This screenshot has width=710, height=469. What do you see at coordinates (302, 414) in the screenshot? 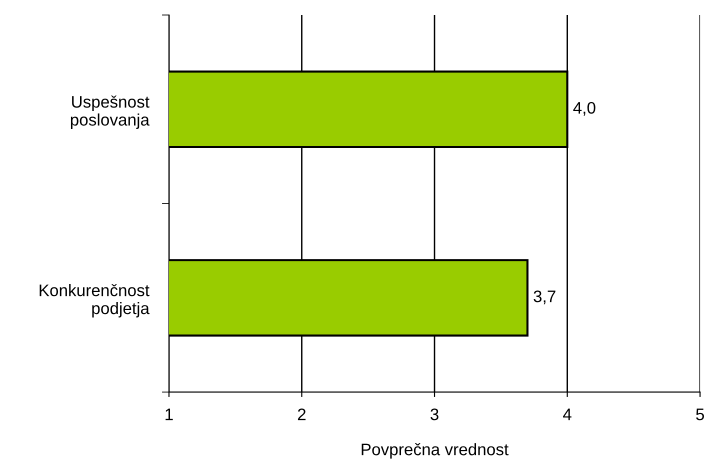
I see `x-tick-label: 2` at bounding box center [302, 414].